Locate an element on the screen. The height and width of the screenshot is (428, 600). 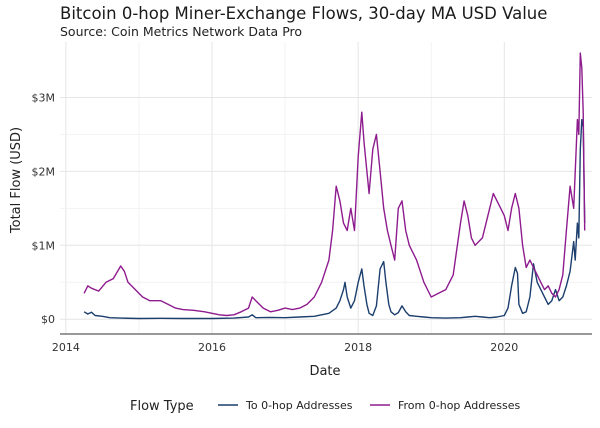
y-tick-label: $2M is located at coordinates (44, 171).